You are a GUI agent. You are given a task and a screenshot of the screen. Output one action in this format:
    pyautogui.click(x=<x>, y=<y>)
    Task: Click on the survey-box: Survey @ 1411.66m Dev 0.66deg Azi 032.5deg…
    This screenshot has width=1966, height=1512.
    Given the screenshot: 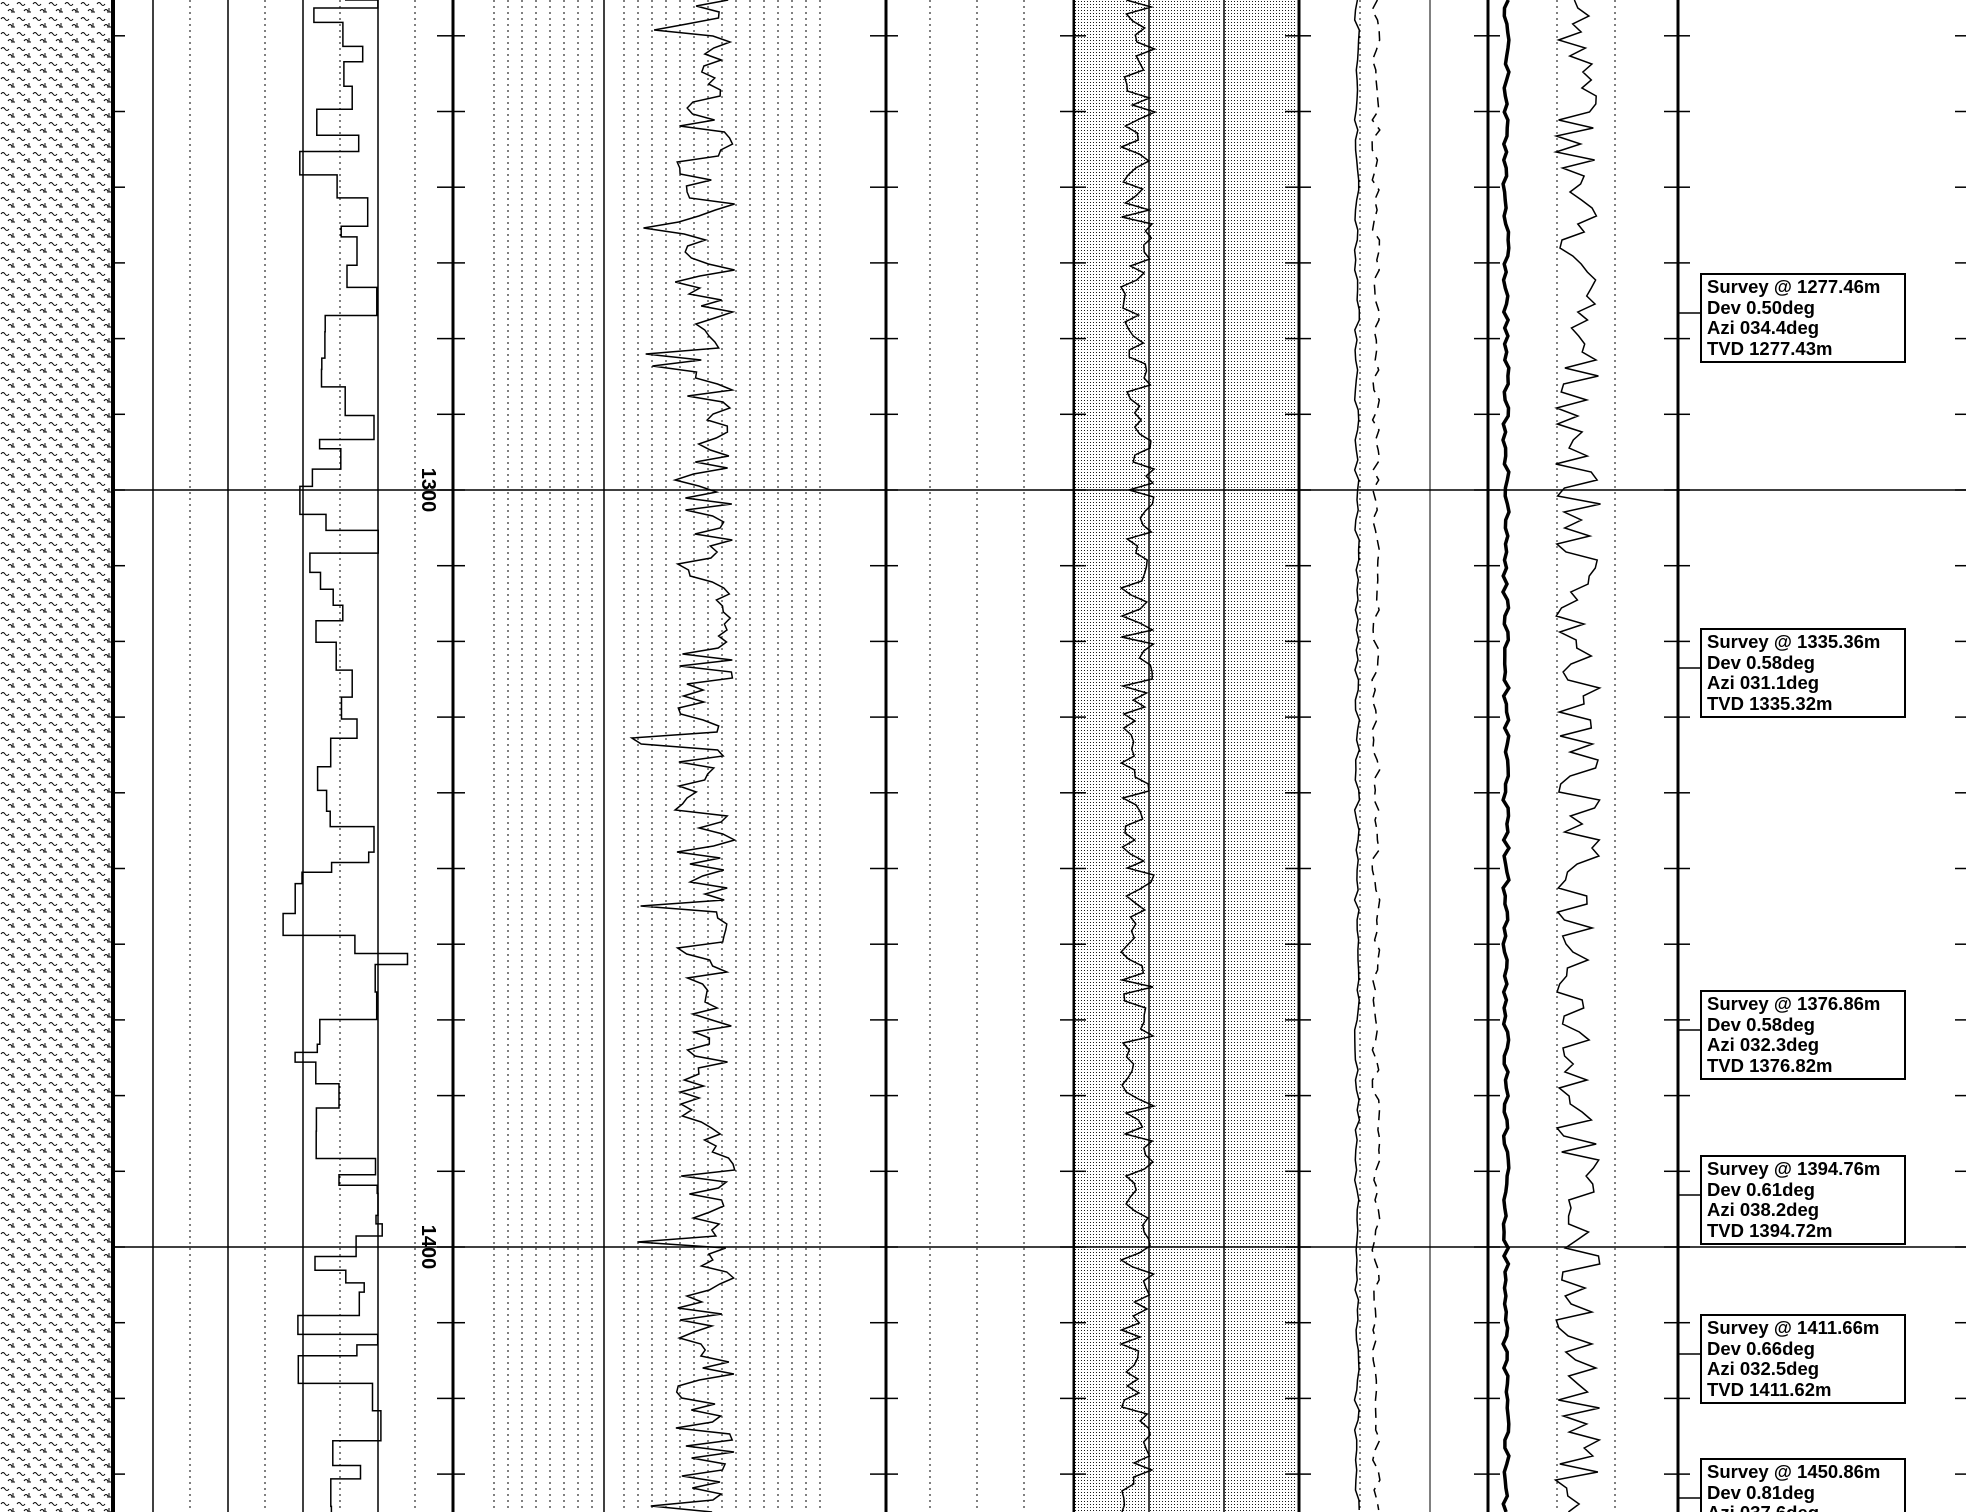 What is the action you would take?
    pyautogui.click(x=1803, y=1359)
    